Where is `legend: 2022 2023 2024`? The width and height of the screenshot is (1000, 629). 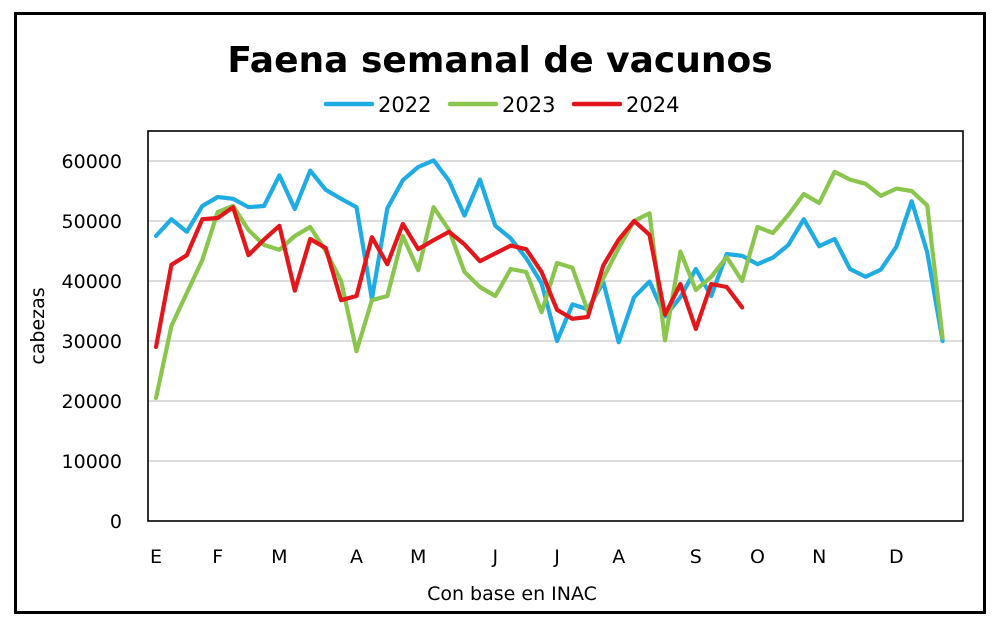 legend: 2022 2023 2024 is located at coordinates (501, 105).